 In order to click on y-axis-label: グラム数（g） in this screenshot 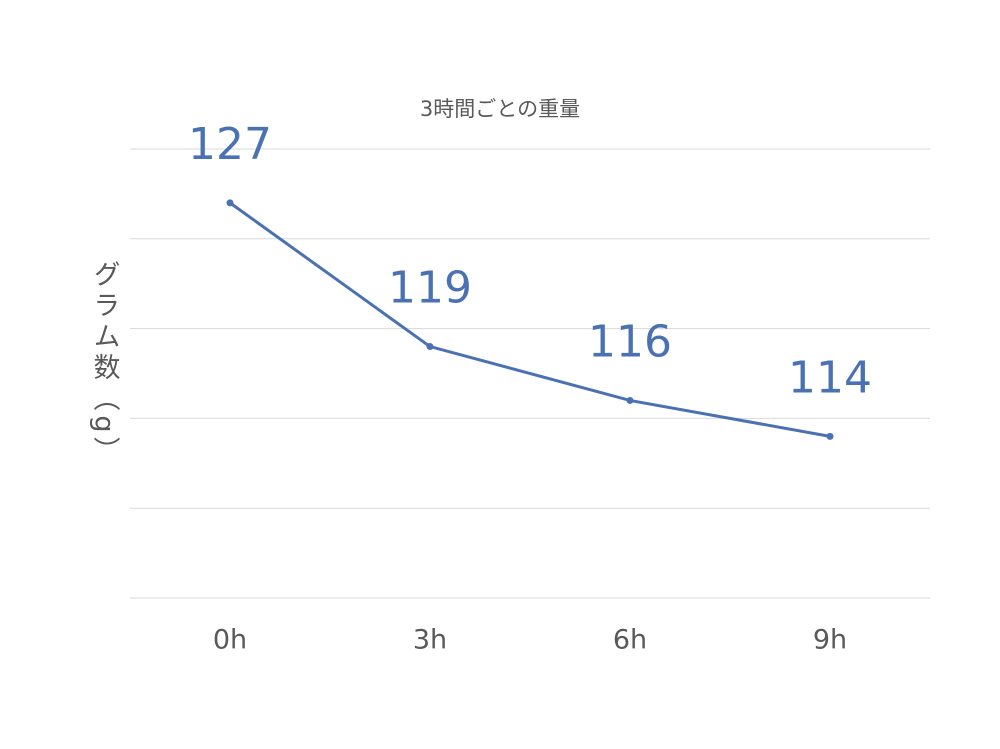, I will do `click(105, 363)`.